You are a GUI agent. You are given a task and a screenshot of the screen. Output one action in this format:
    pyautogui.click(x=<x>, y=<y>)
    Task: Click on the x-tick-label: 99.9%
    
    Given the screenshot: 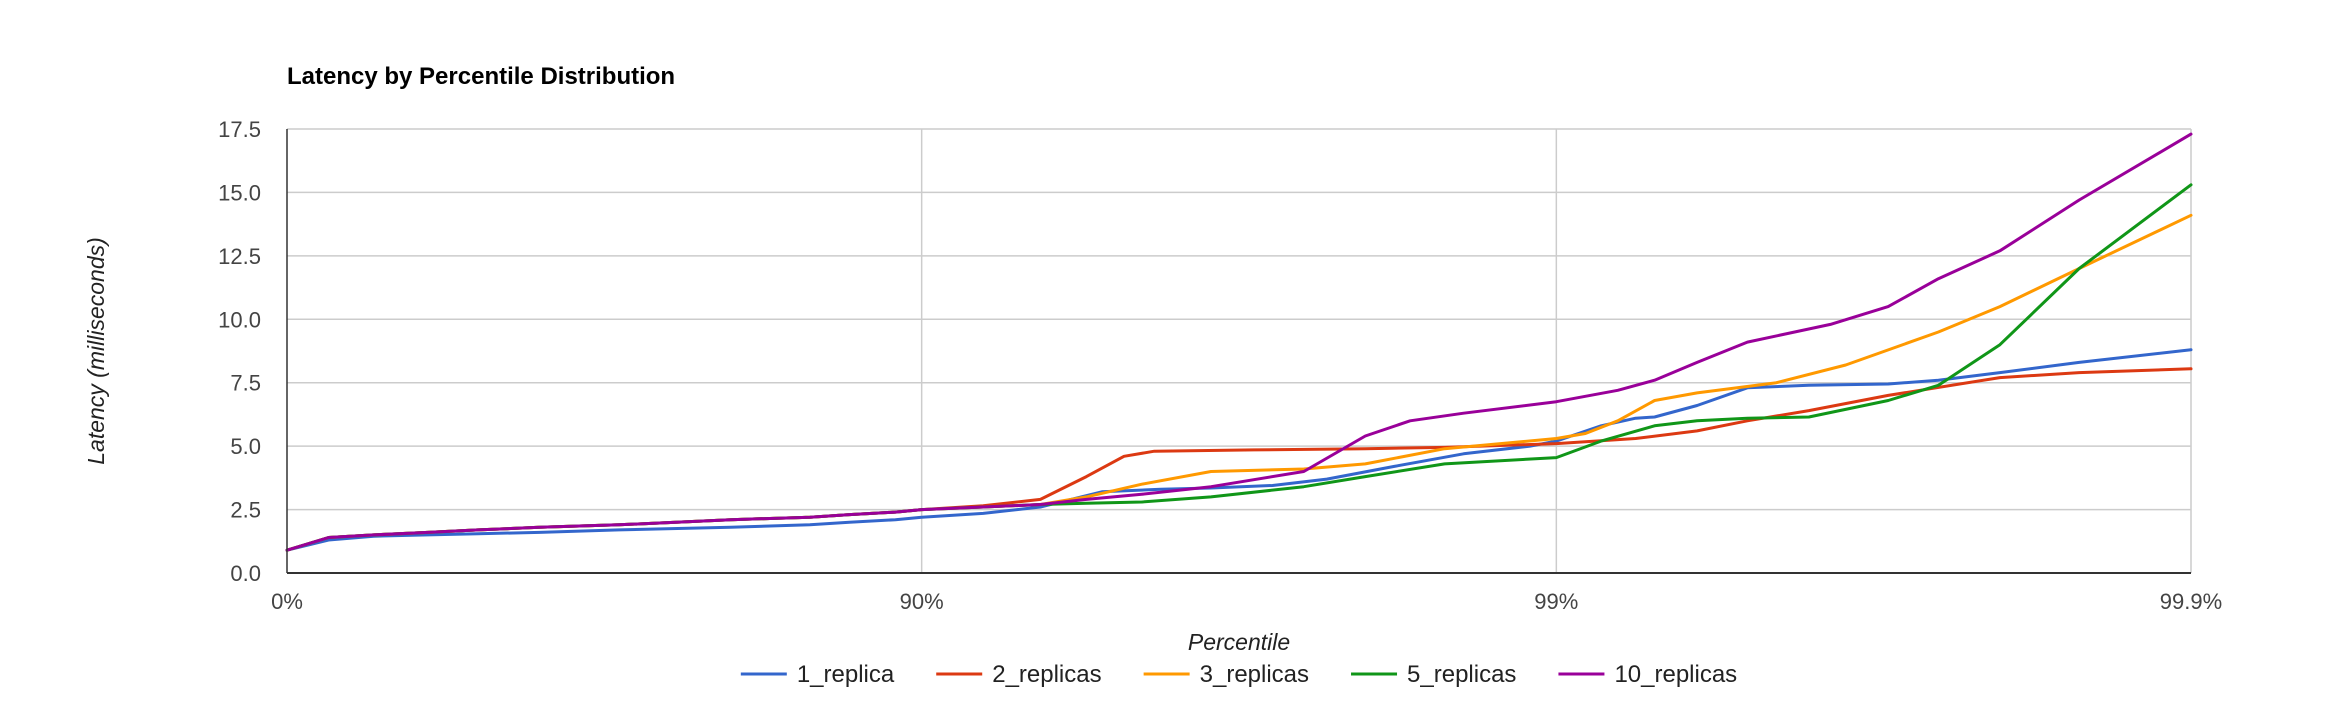 What is the action you would take?
    pyautogui.click(x=2191, y=601)
    